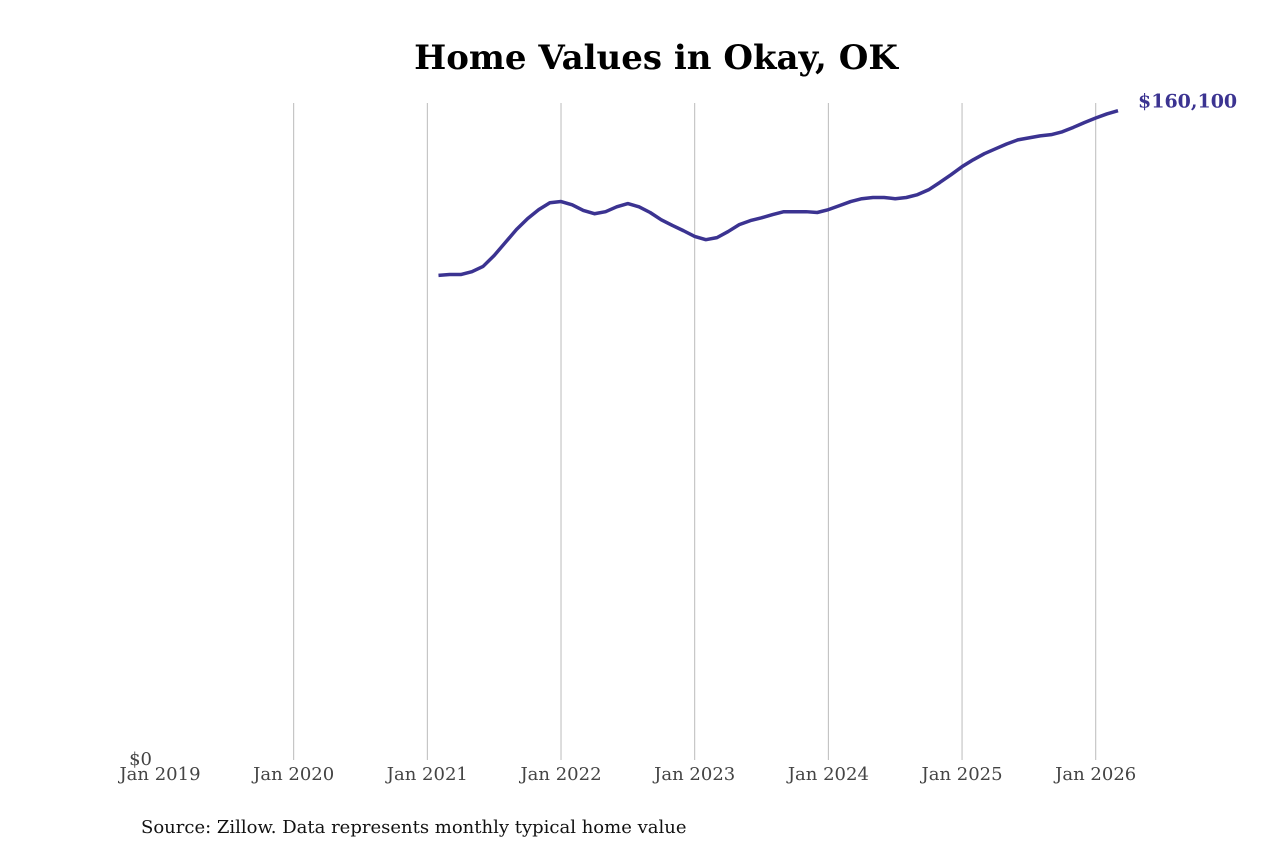 Image resolution: width=1280 pixels, height=853 pixels. I want to click on x-tick-label: Jan 2021, so click(426, 774).